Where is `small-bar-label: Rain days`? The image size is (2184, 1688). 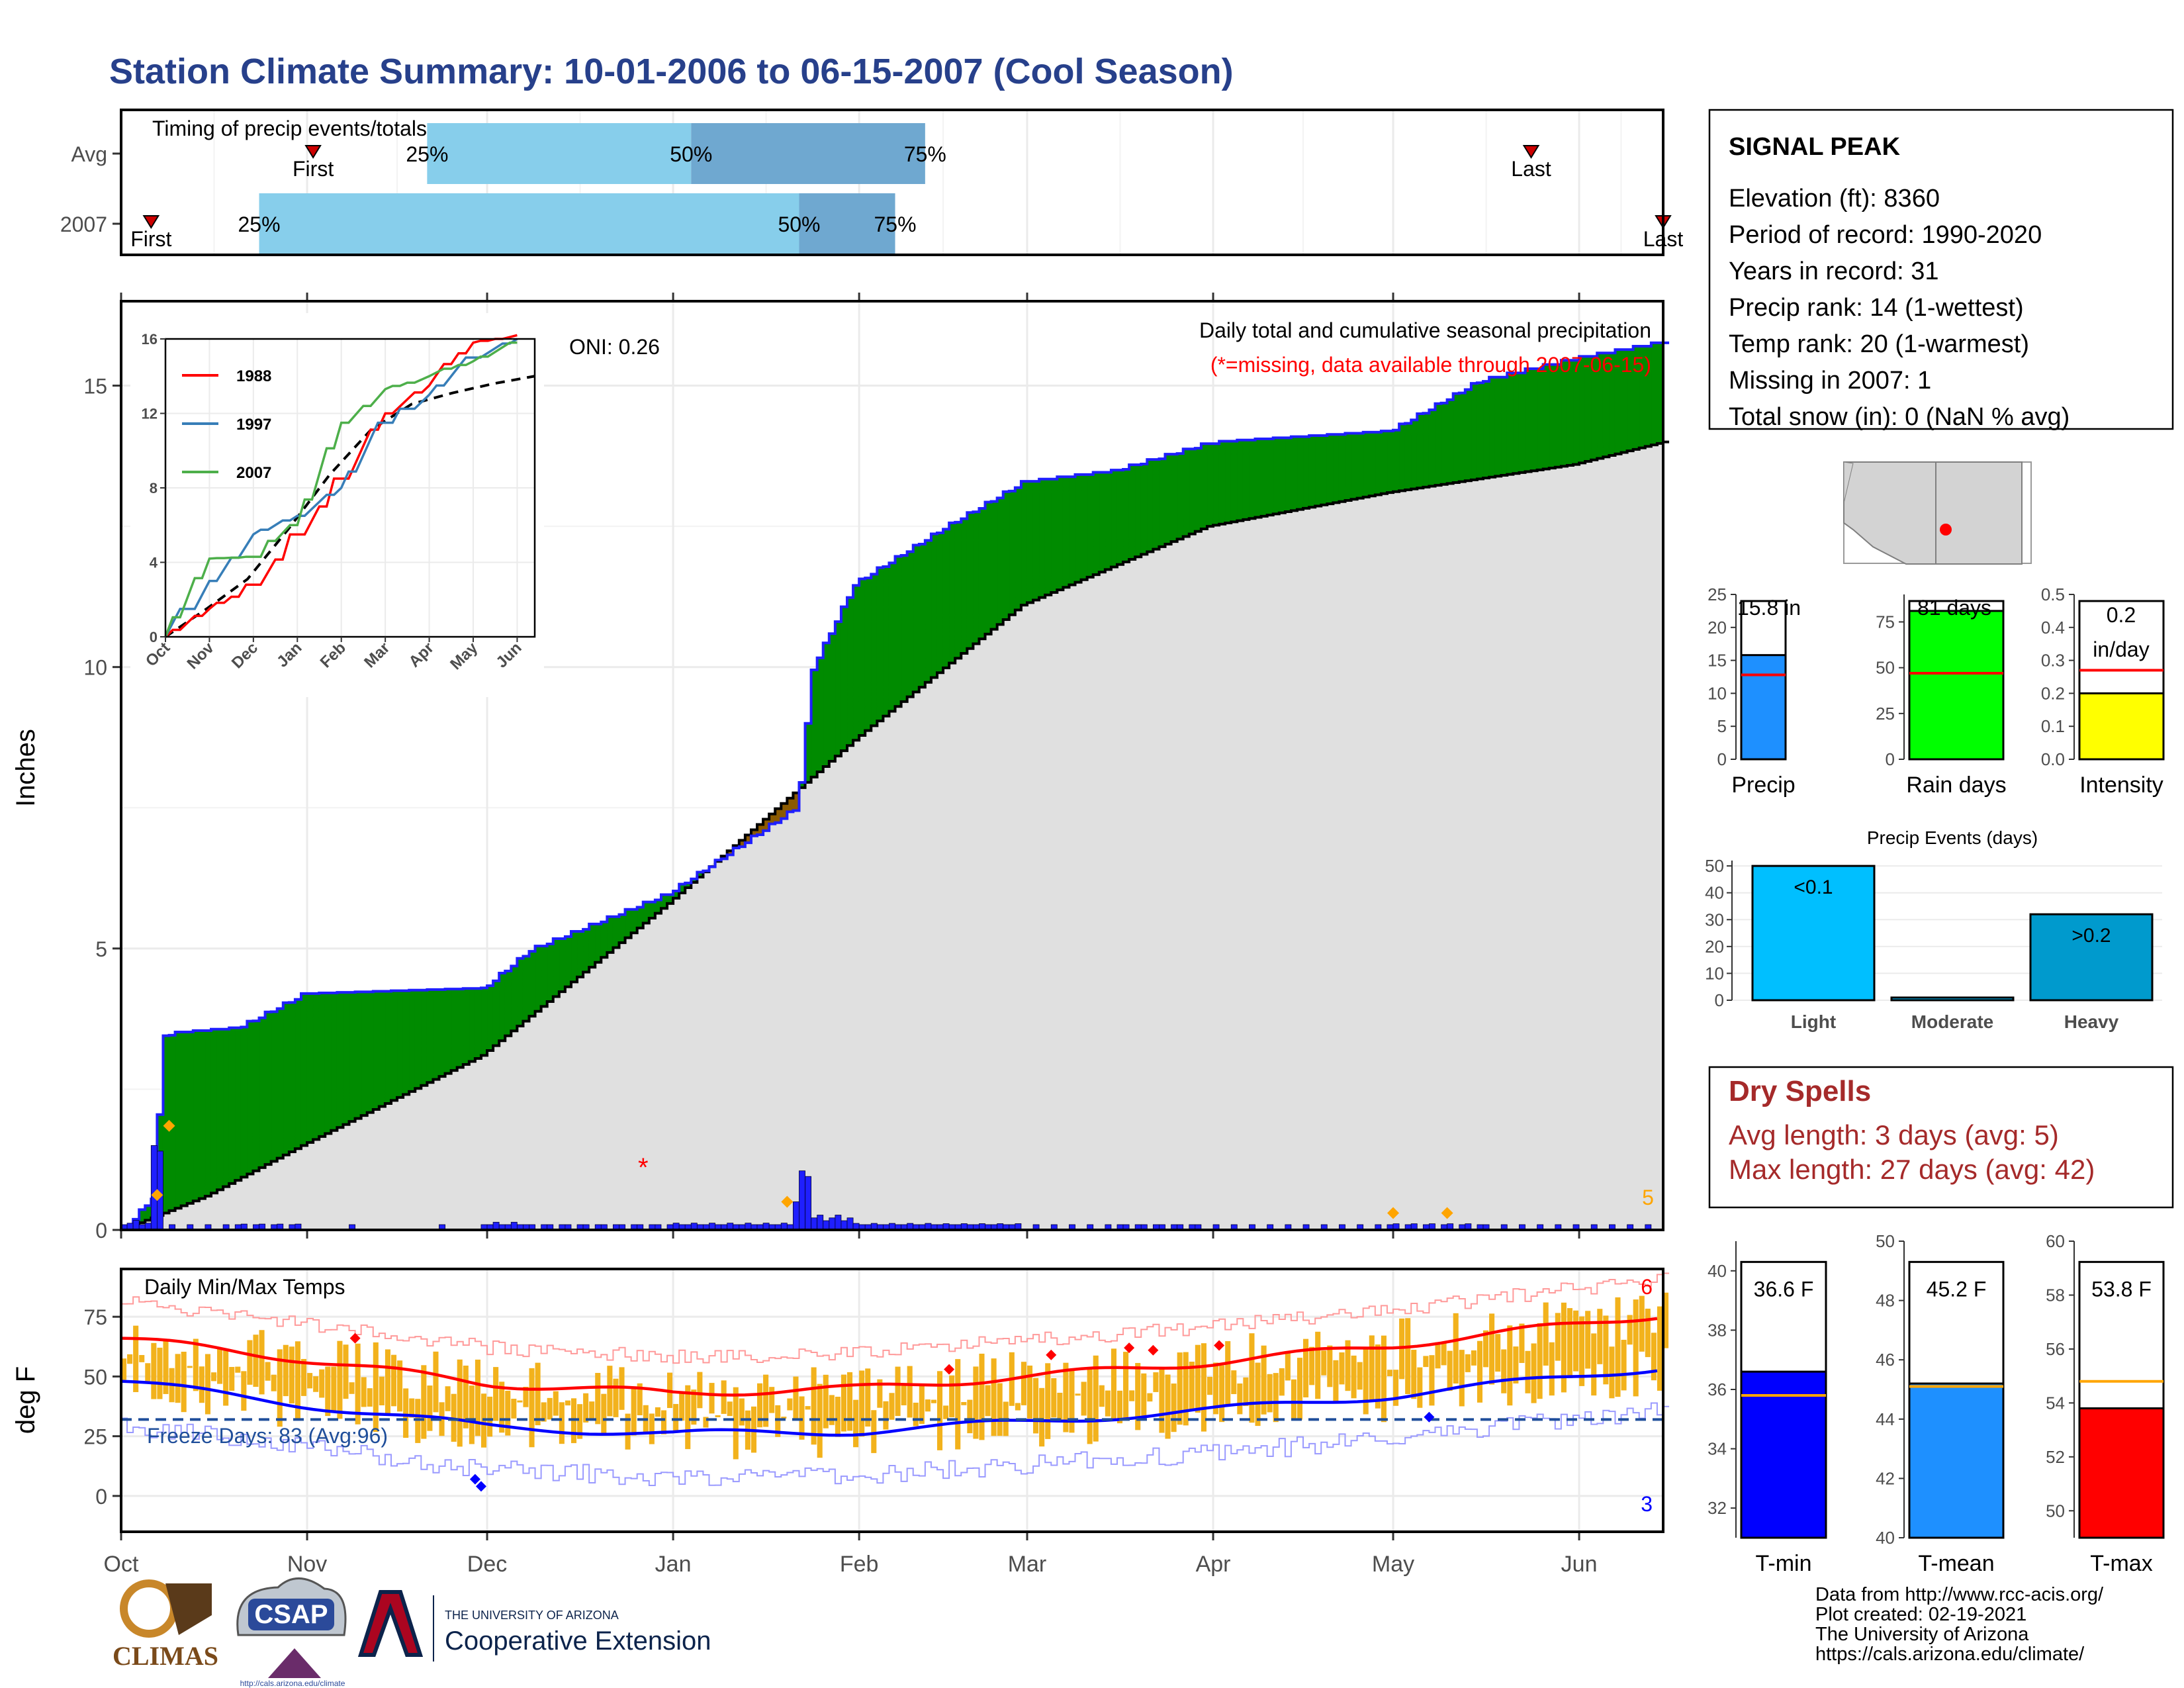 small-bar-label: Rain days is located at coordinates (1956, 785).